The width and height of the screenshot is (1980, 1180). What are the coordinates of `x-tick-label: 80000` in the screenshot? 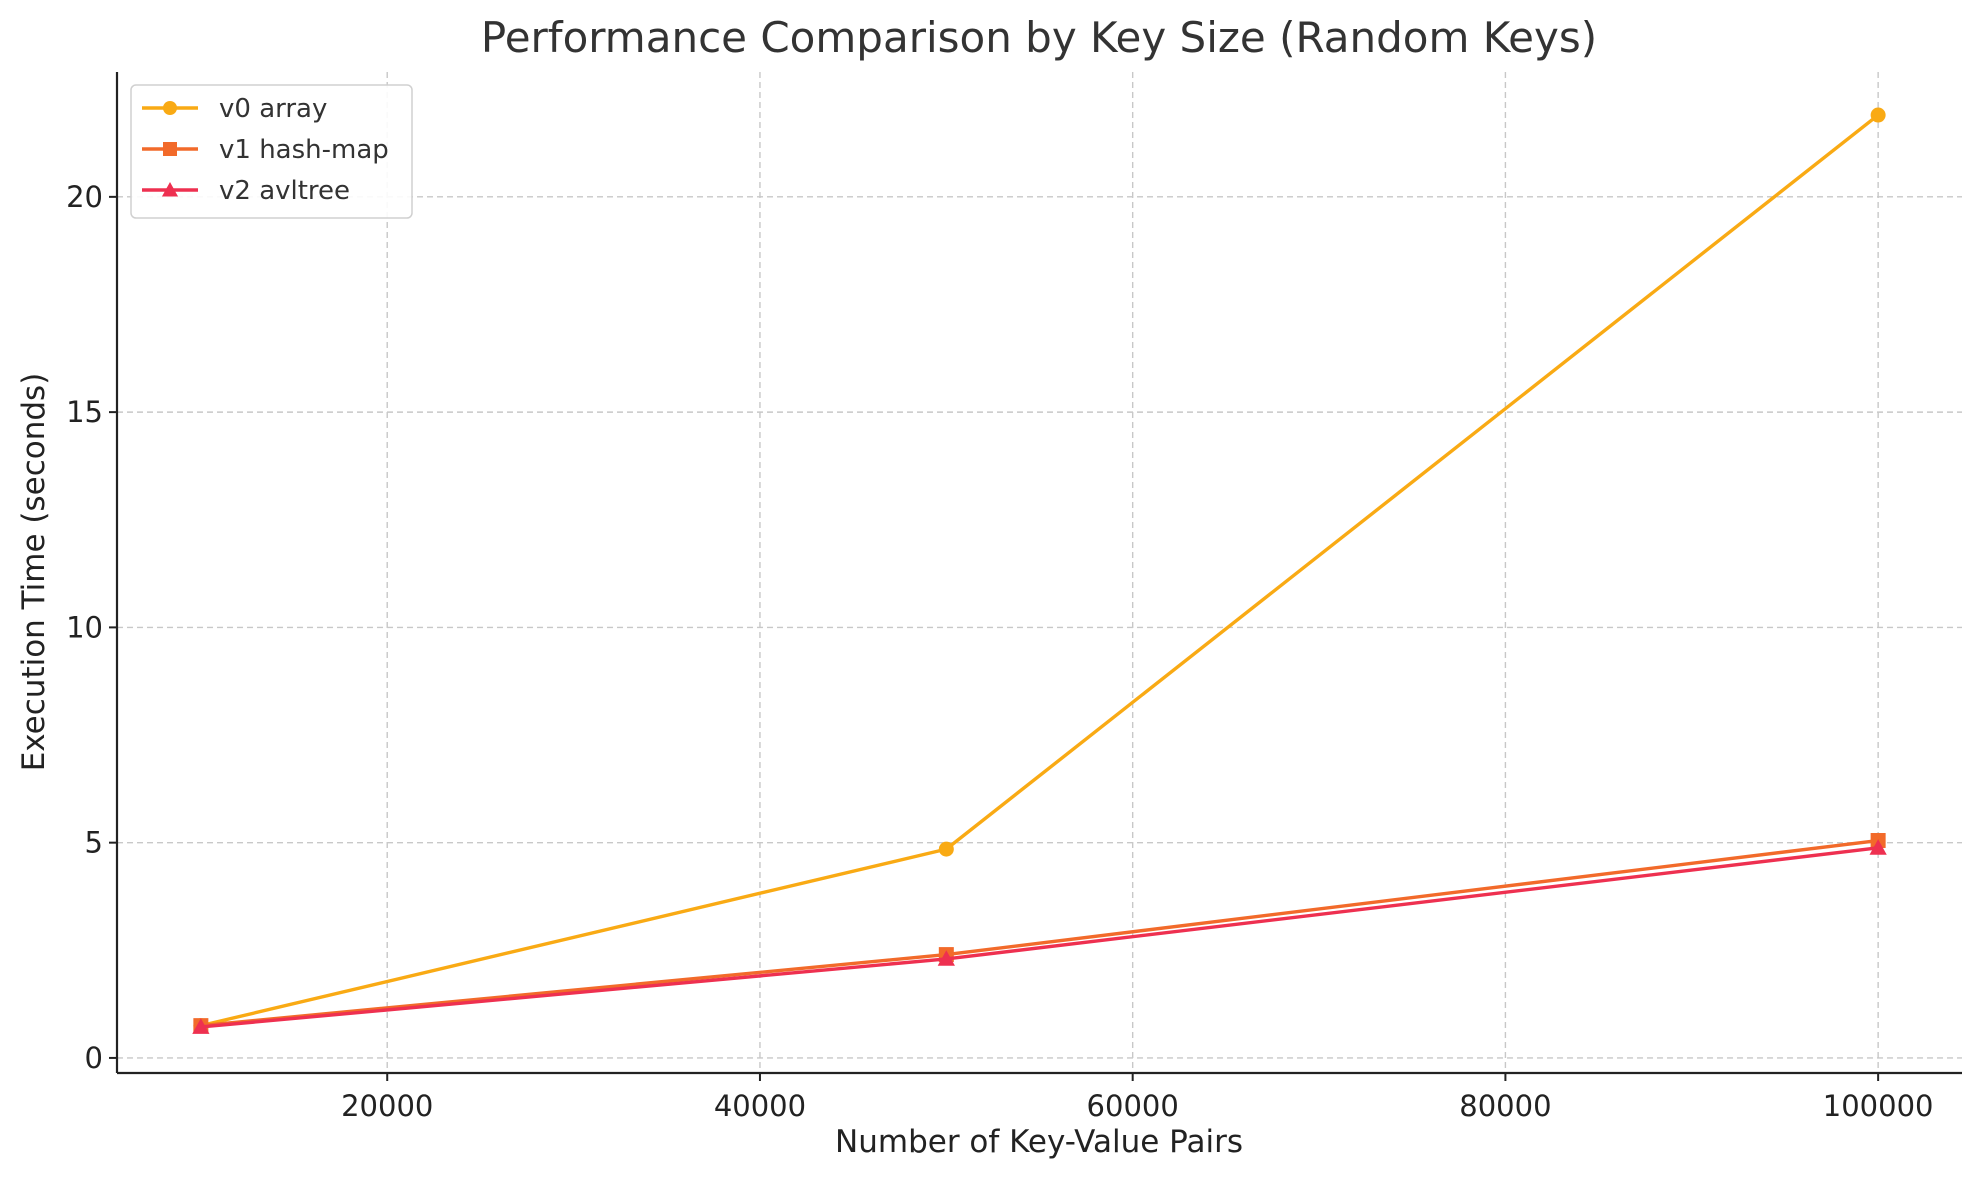 It's located at (1505, 1106).